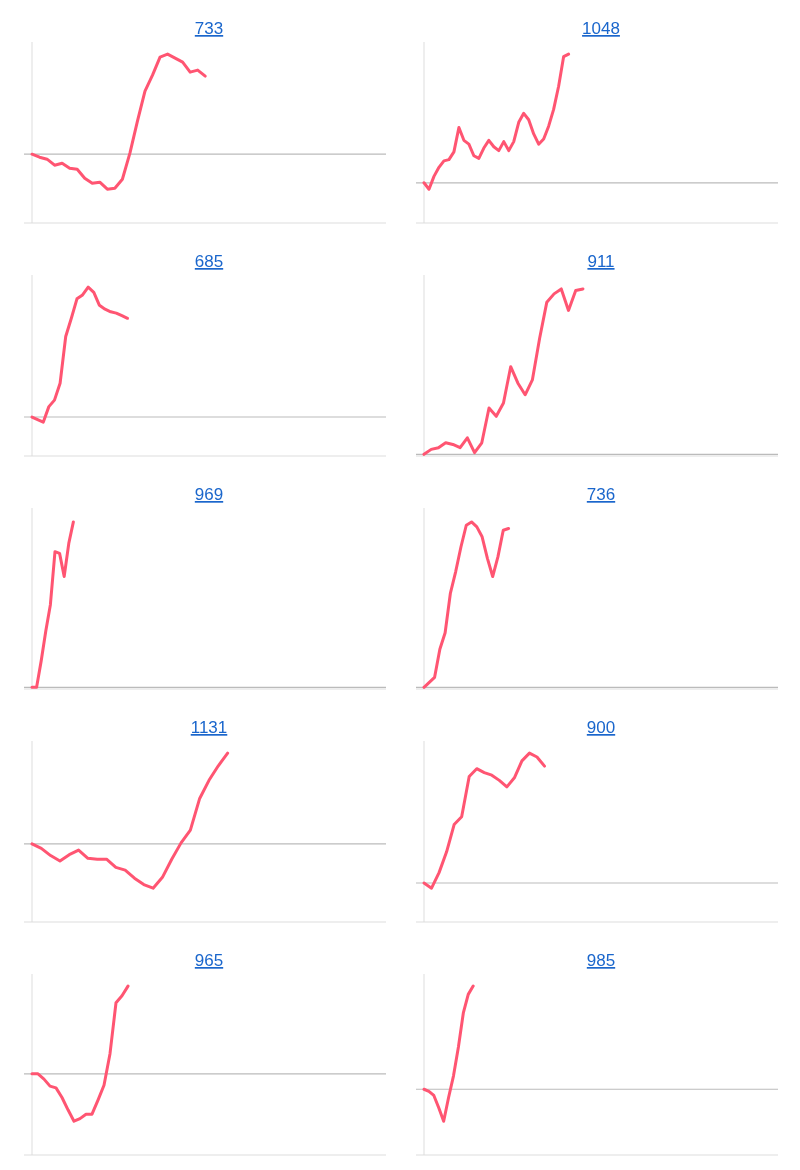 The image size is (800, 1170). Describe the element at coordinates (601, 960) in the screenshot. I see `chart-title: 985` at that location.